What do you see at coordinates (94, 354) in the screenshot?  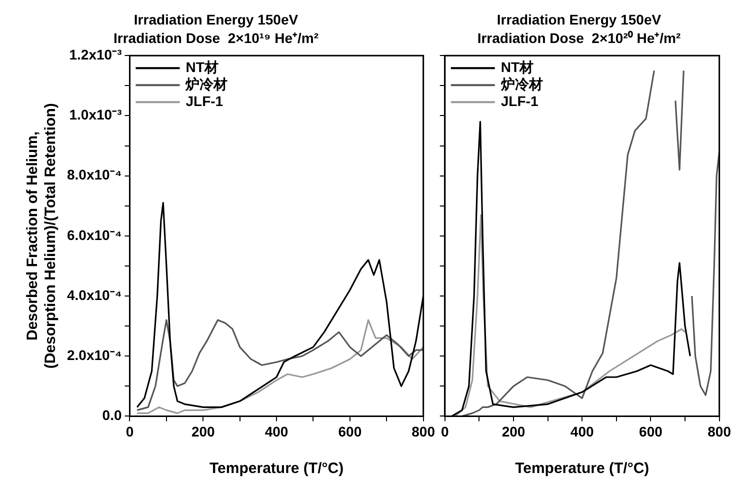 I see `y-tick-label: 2.0x10⁻⁴` at bounding box center [94, 354].